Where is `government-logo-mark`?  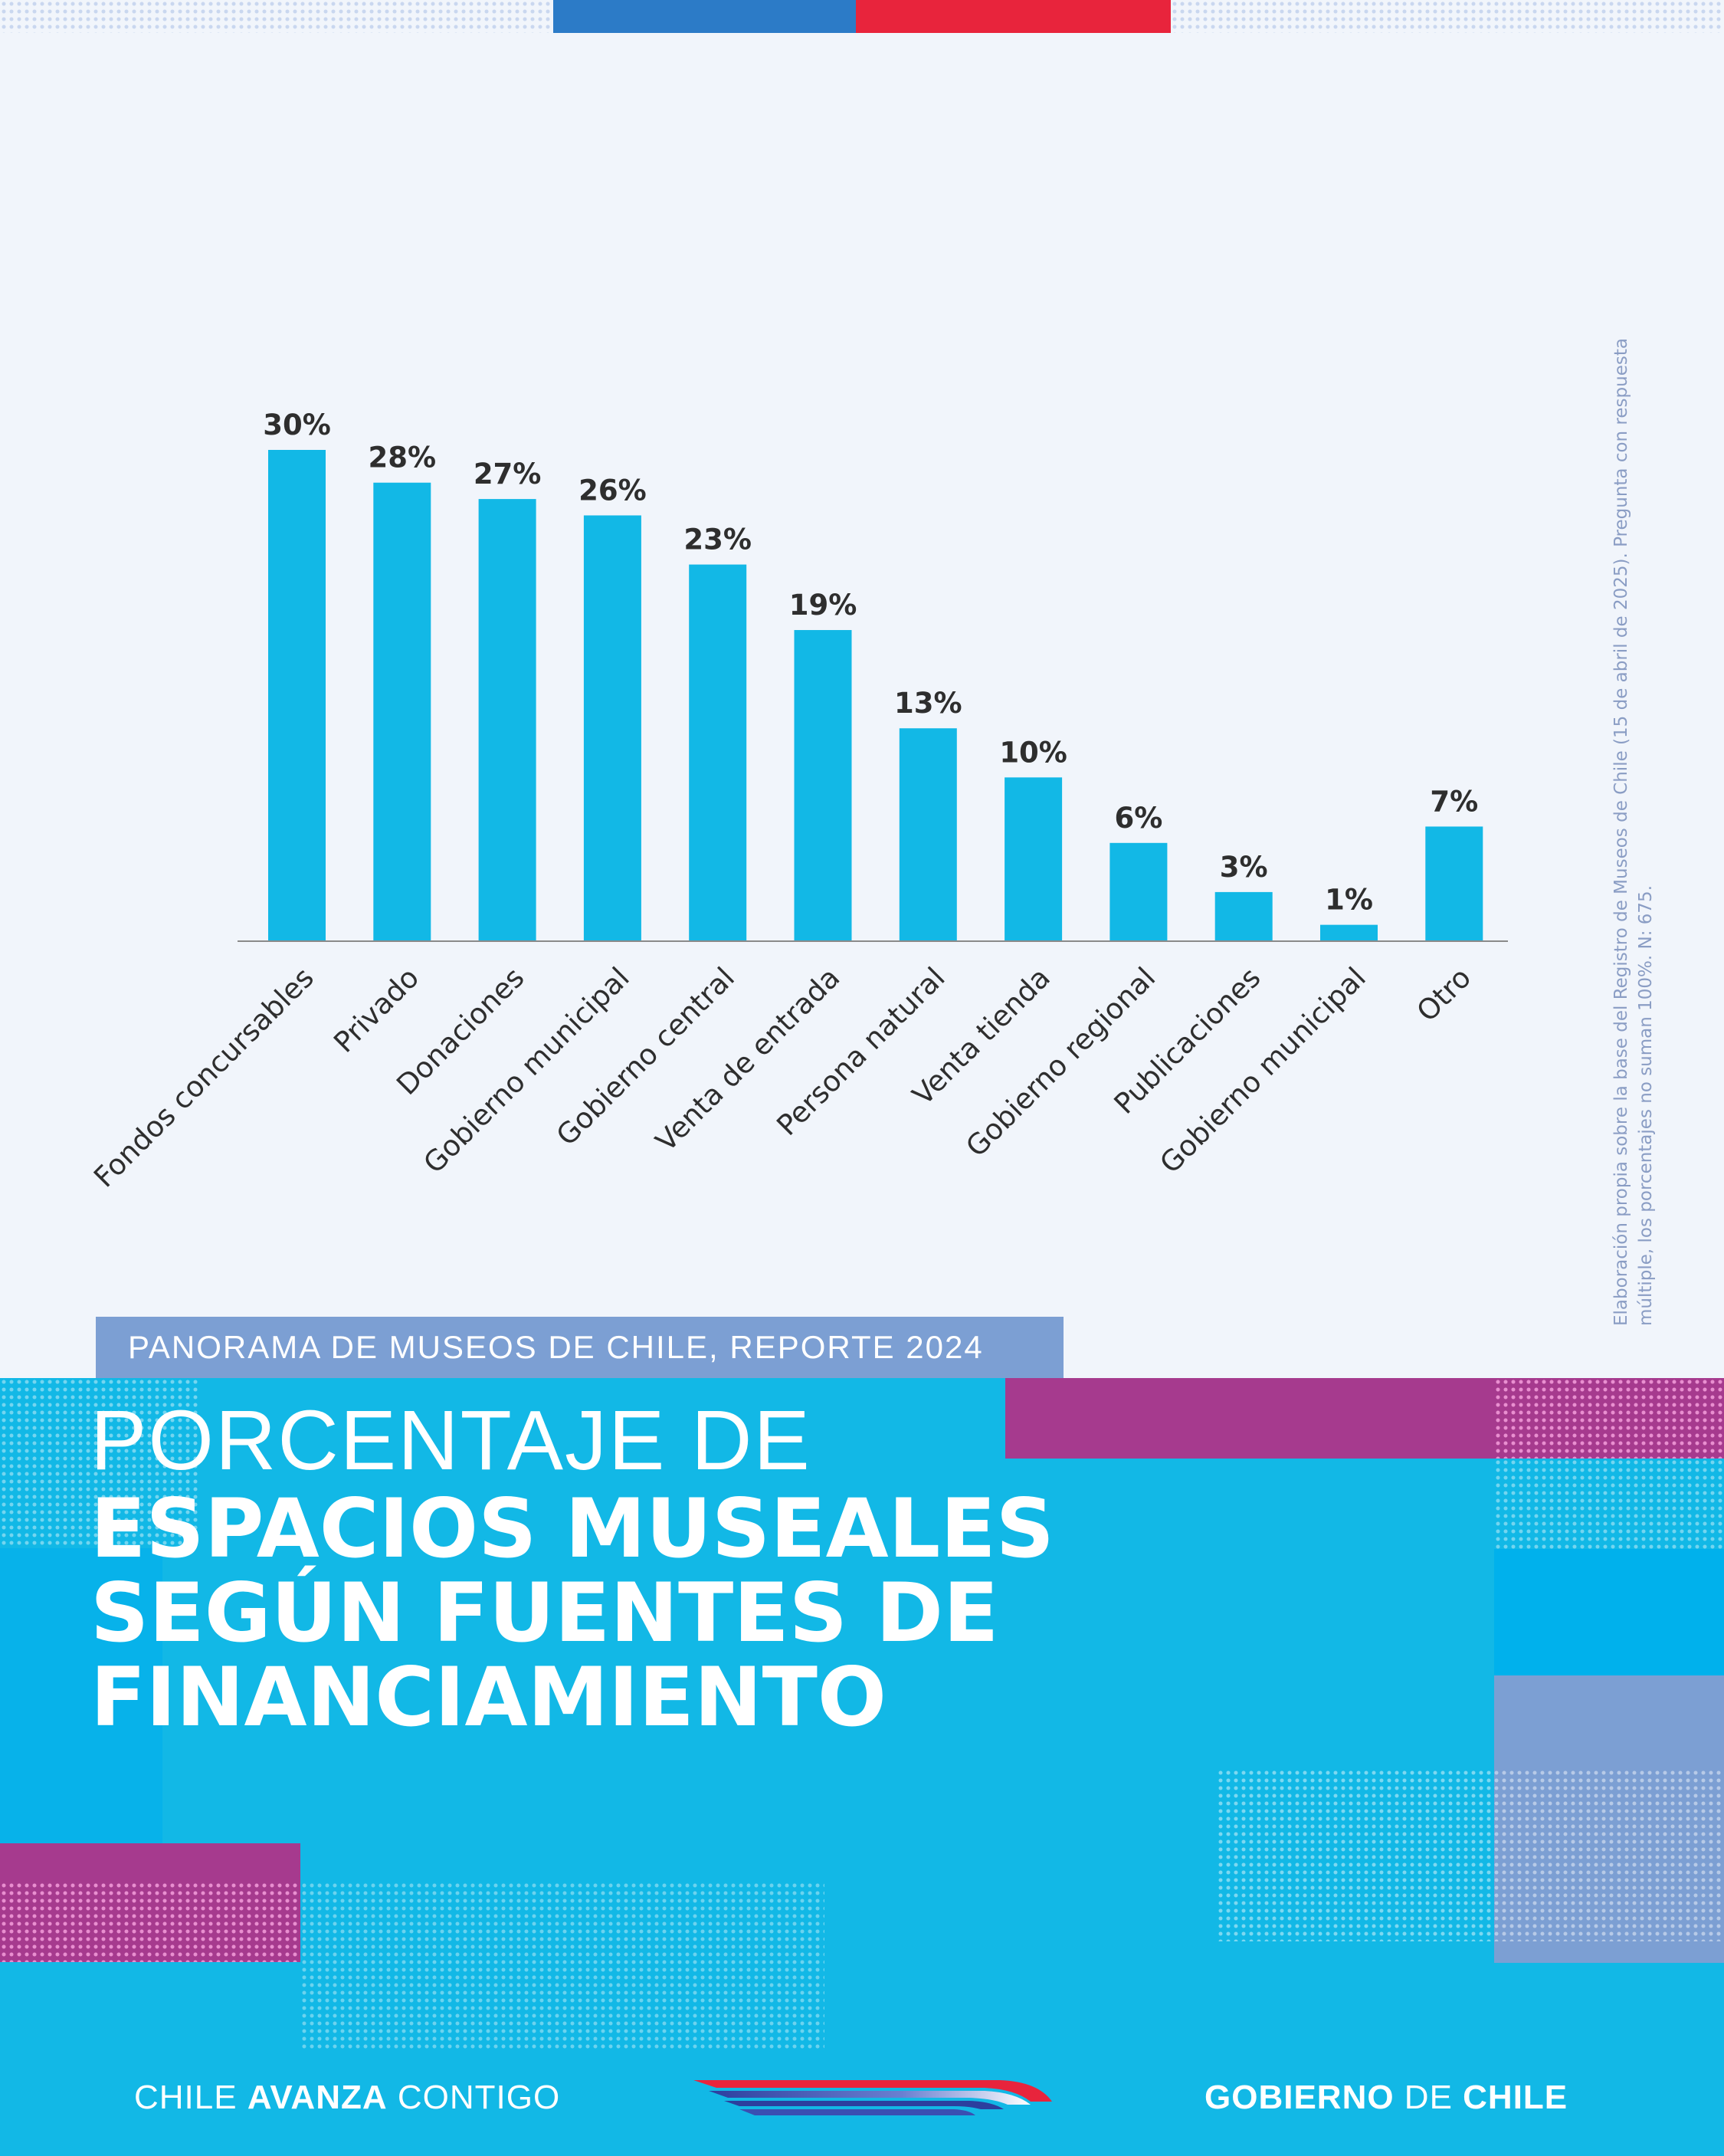 government-logo-mark is located at coordinates (872, 2097).